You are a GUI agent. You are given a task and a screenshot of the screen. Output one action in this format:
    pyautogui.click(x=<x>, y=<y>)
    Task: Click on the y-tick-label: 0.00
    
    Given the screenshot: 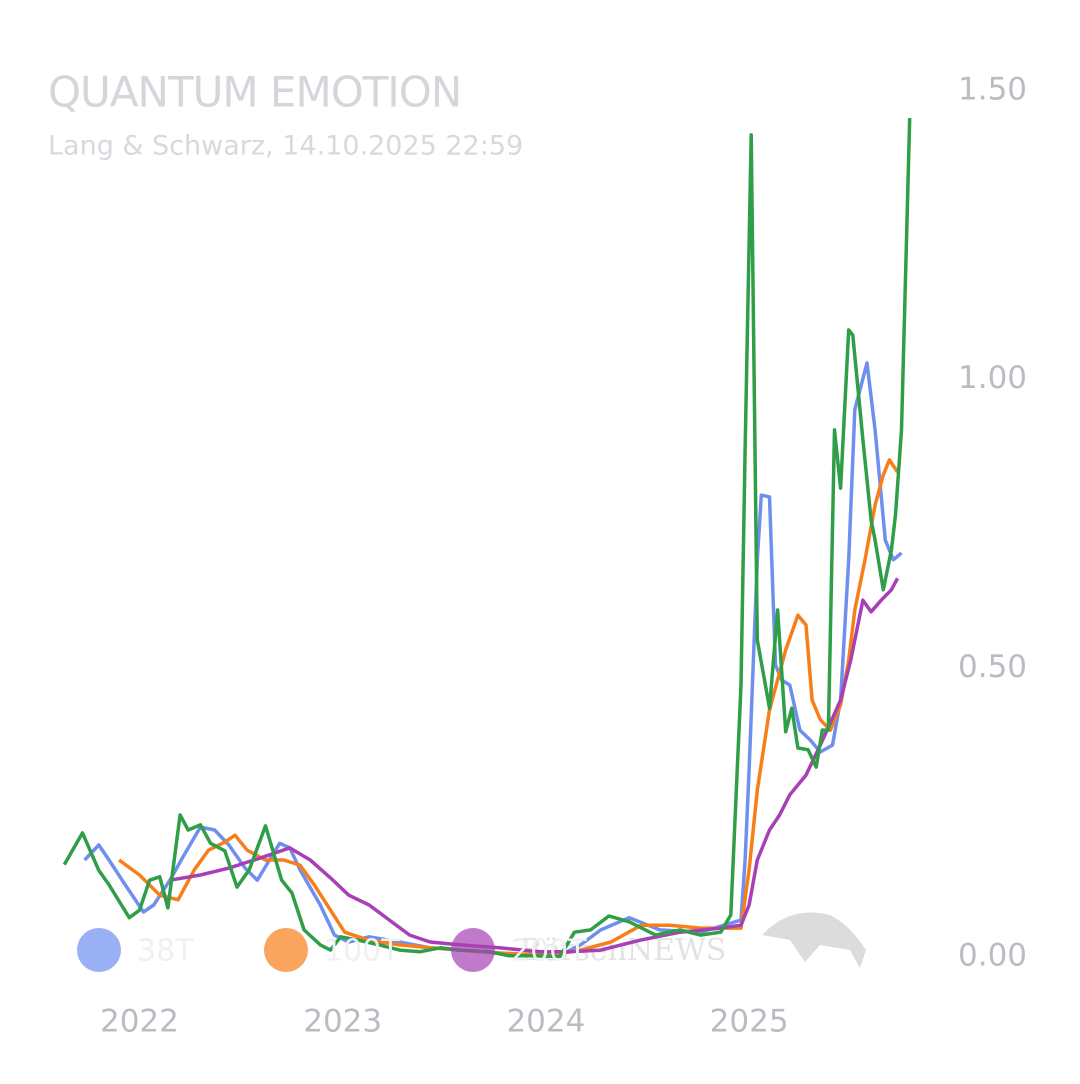 What is the action you would take?
    pyautogui.click(x=992, y=956)
    